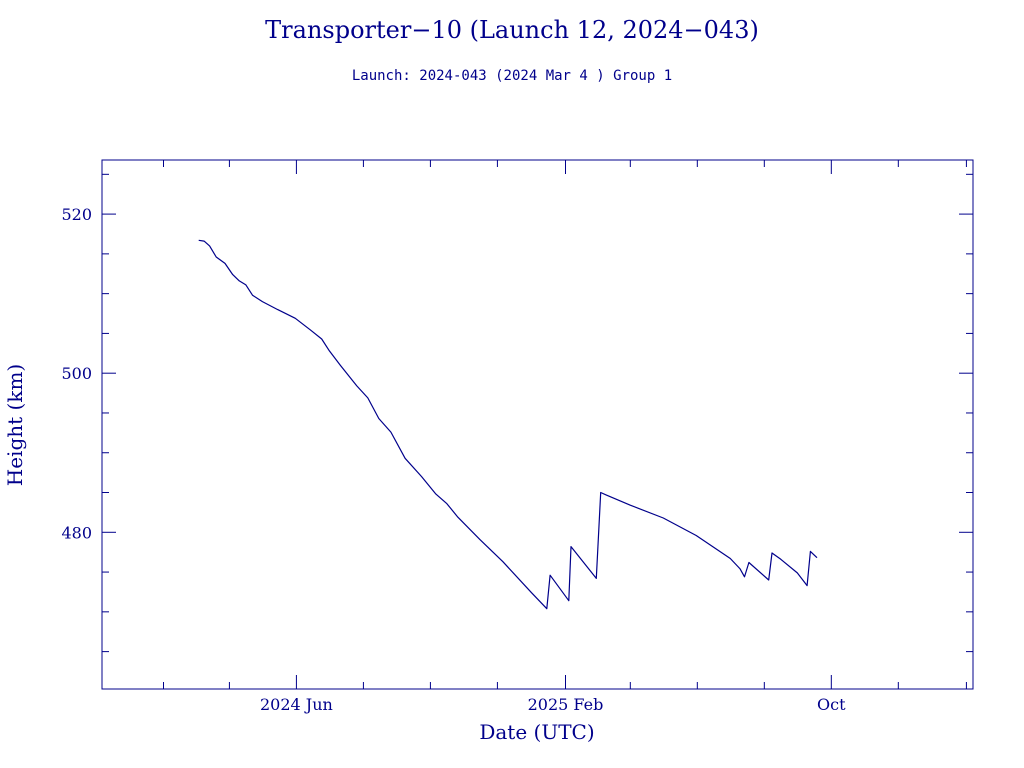 This screenshot has height=768, width=1024. Describe the element at coordinates (76, 532) in the screenshot. I see `y-tick-label: 480` at that location.